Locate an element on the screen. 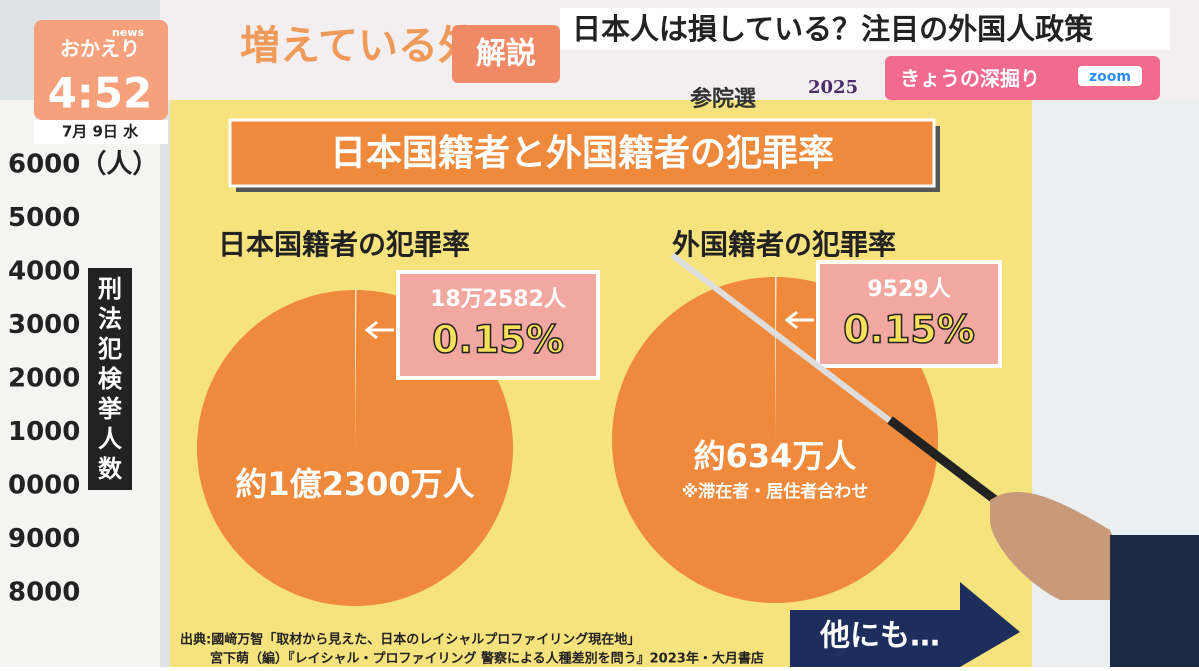 The image size is (1199, 671). side-label: 6000（人） is located at coordinates (83, 165).